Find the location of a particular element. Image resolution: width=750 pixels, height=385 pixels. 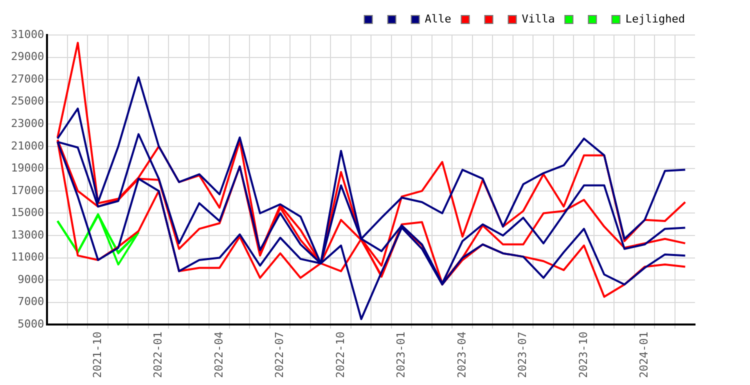

y-tick-label: 25000 is located at coordinates (27, 101).